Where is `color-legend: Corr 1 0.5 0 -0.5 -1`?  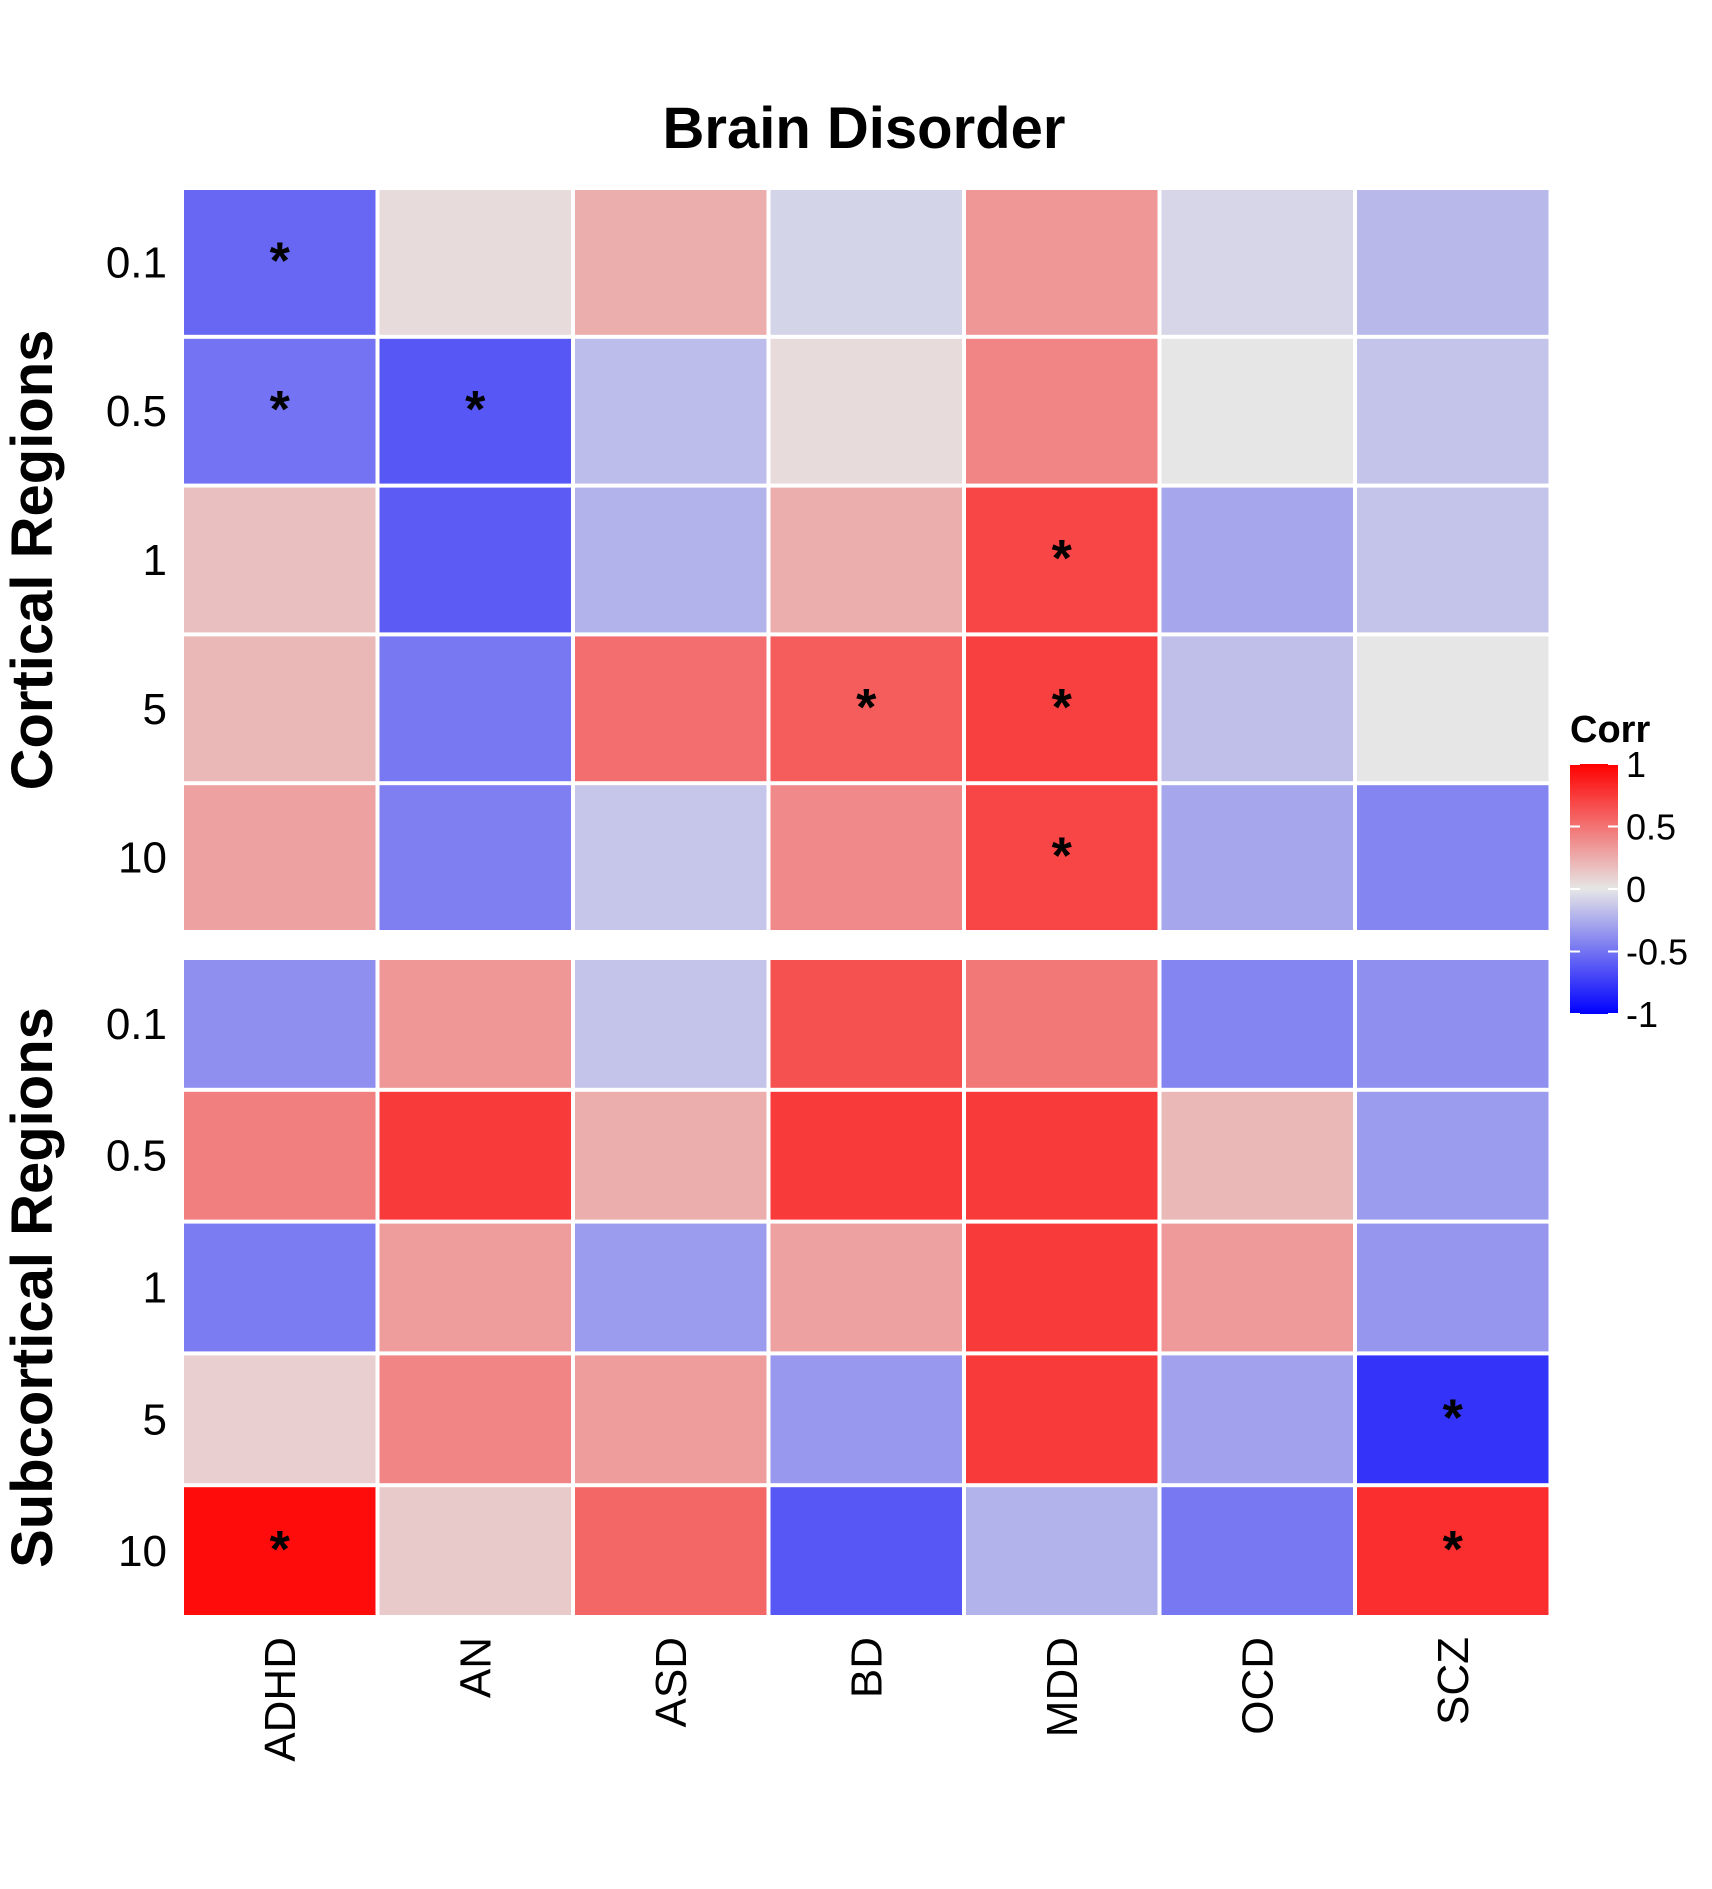 color-legend: Corr 1 0.5 0 -0.5 -1 is located at coordinates (1629, 872).